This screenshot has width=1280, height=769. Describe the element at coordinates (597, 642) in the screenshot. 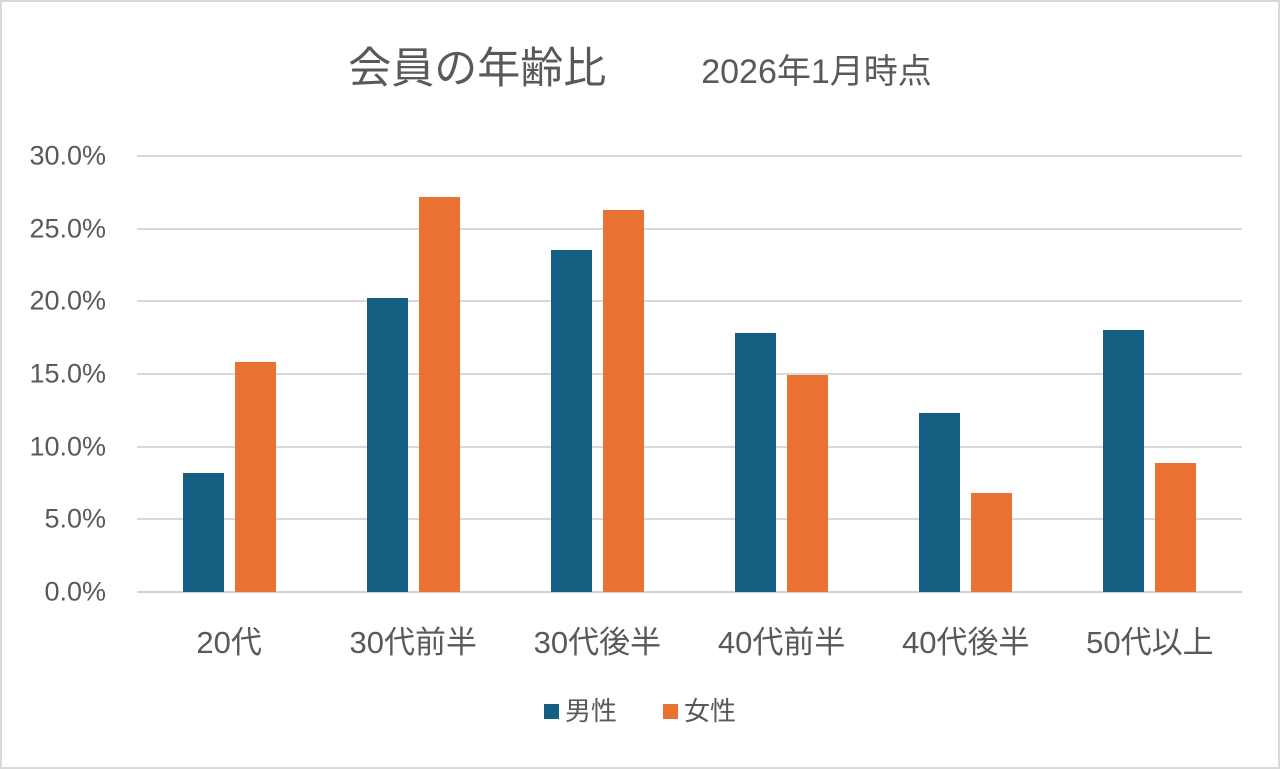

I see `x-axis-category-label: 30代後半` at that location.